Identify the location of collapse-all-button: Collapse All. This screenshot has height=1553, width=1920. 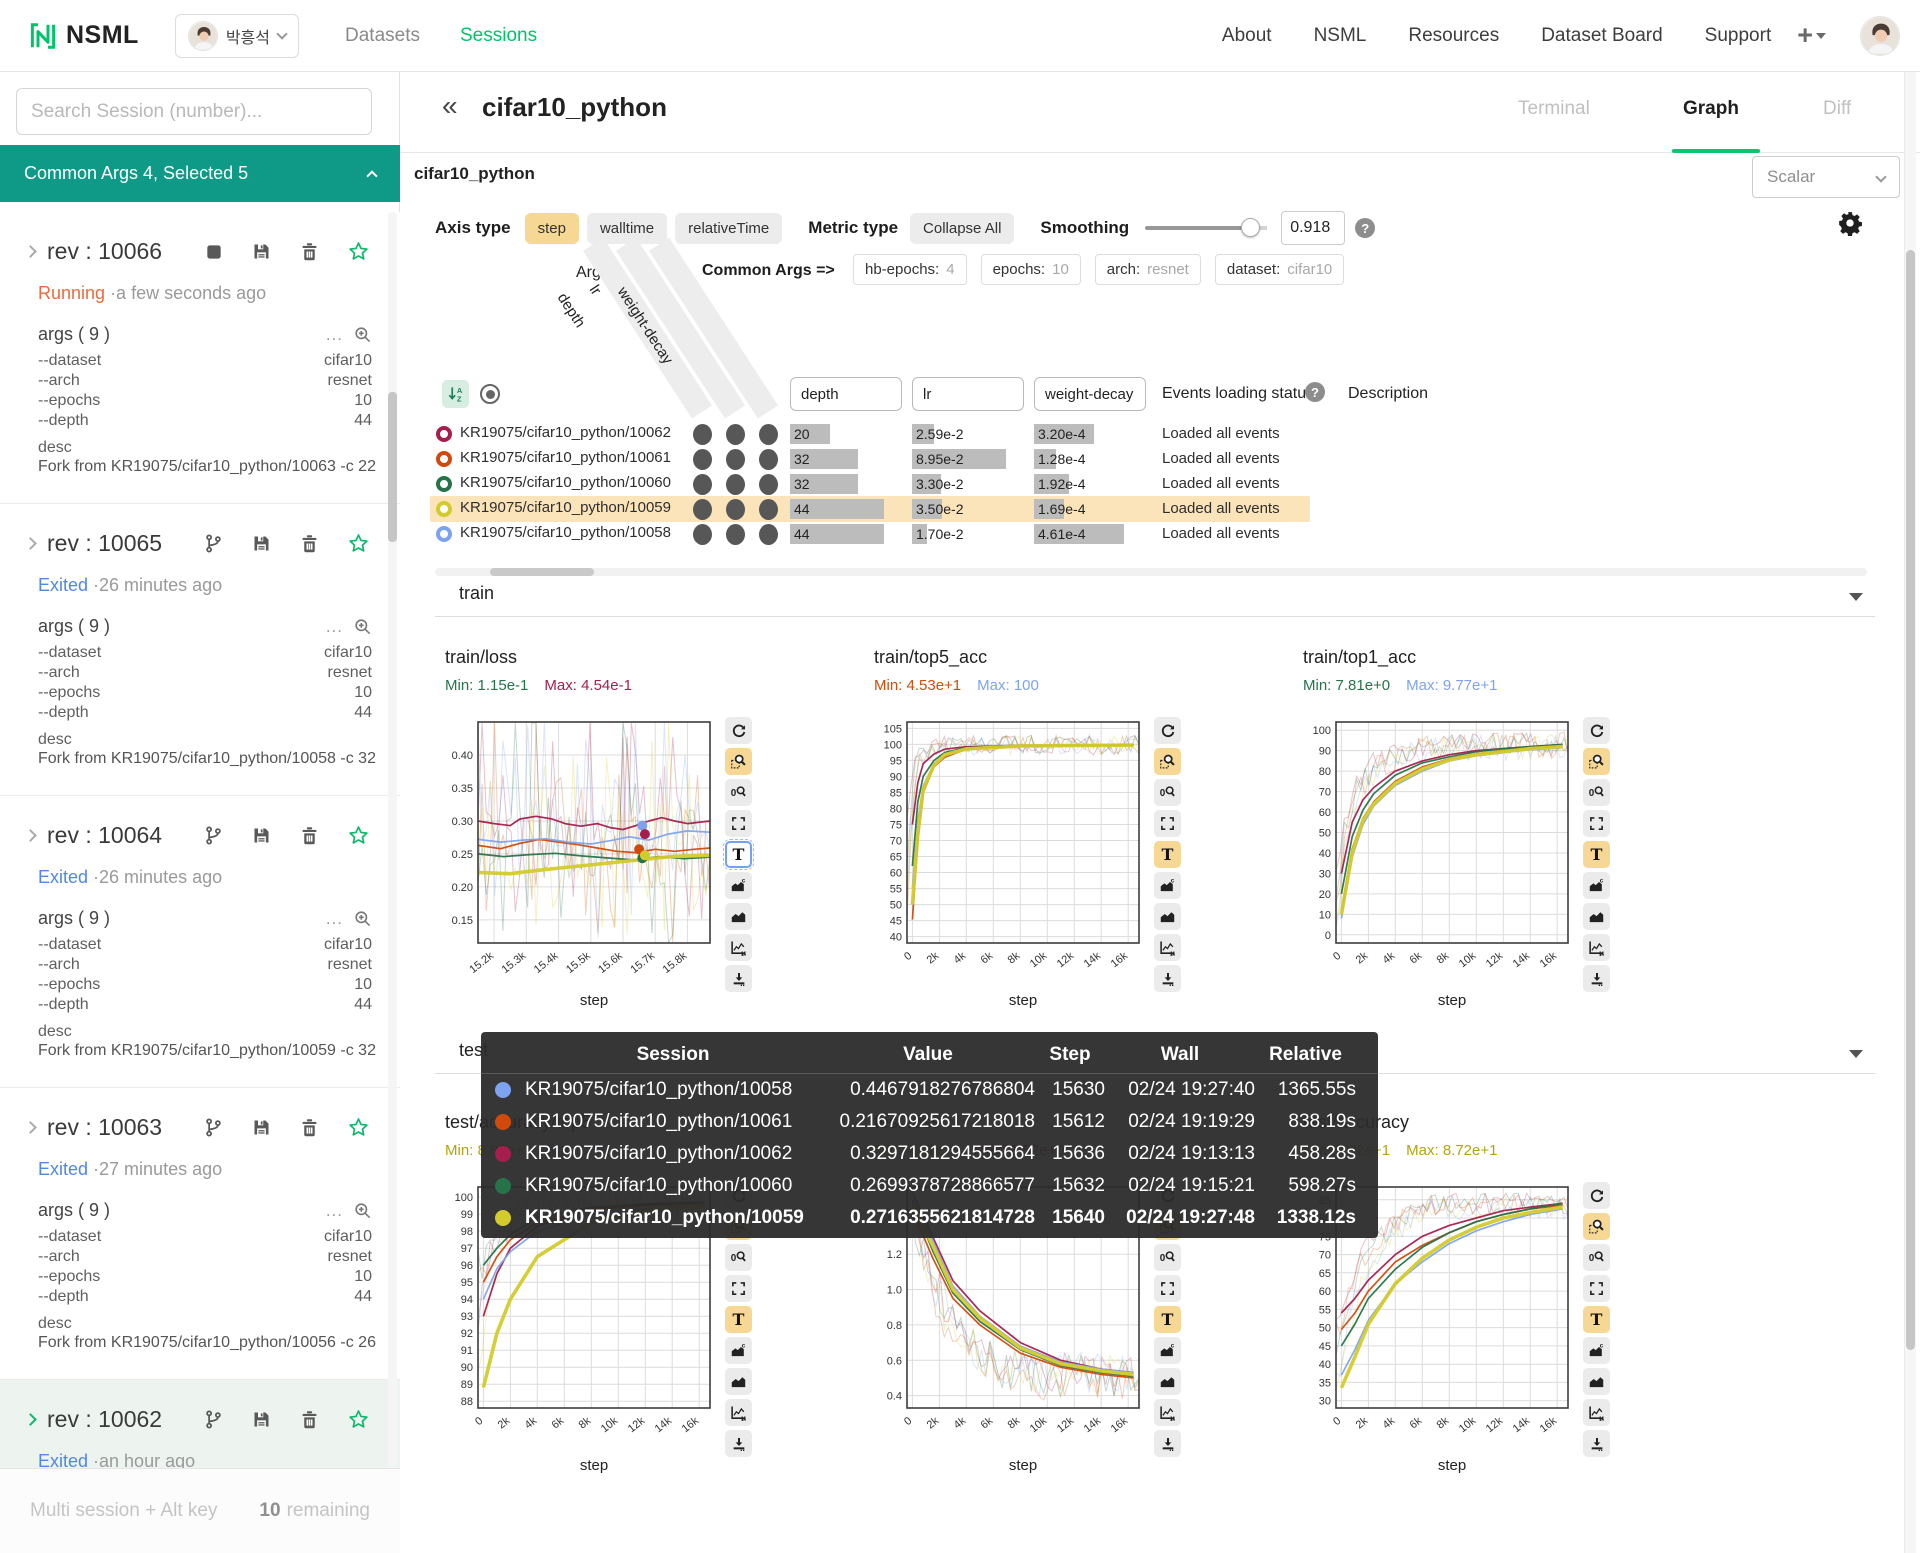
(962, 228).